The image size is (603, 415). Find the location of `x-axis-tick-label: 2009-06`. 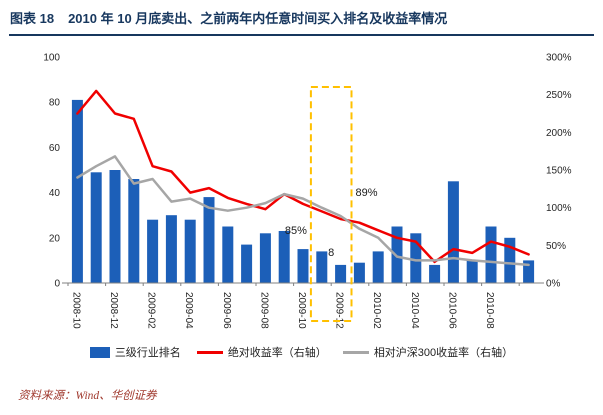

x-axis-tick-label: 2009-06 is located at coordinates (226, 310).